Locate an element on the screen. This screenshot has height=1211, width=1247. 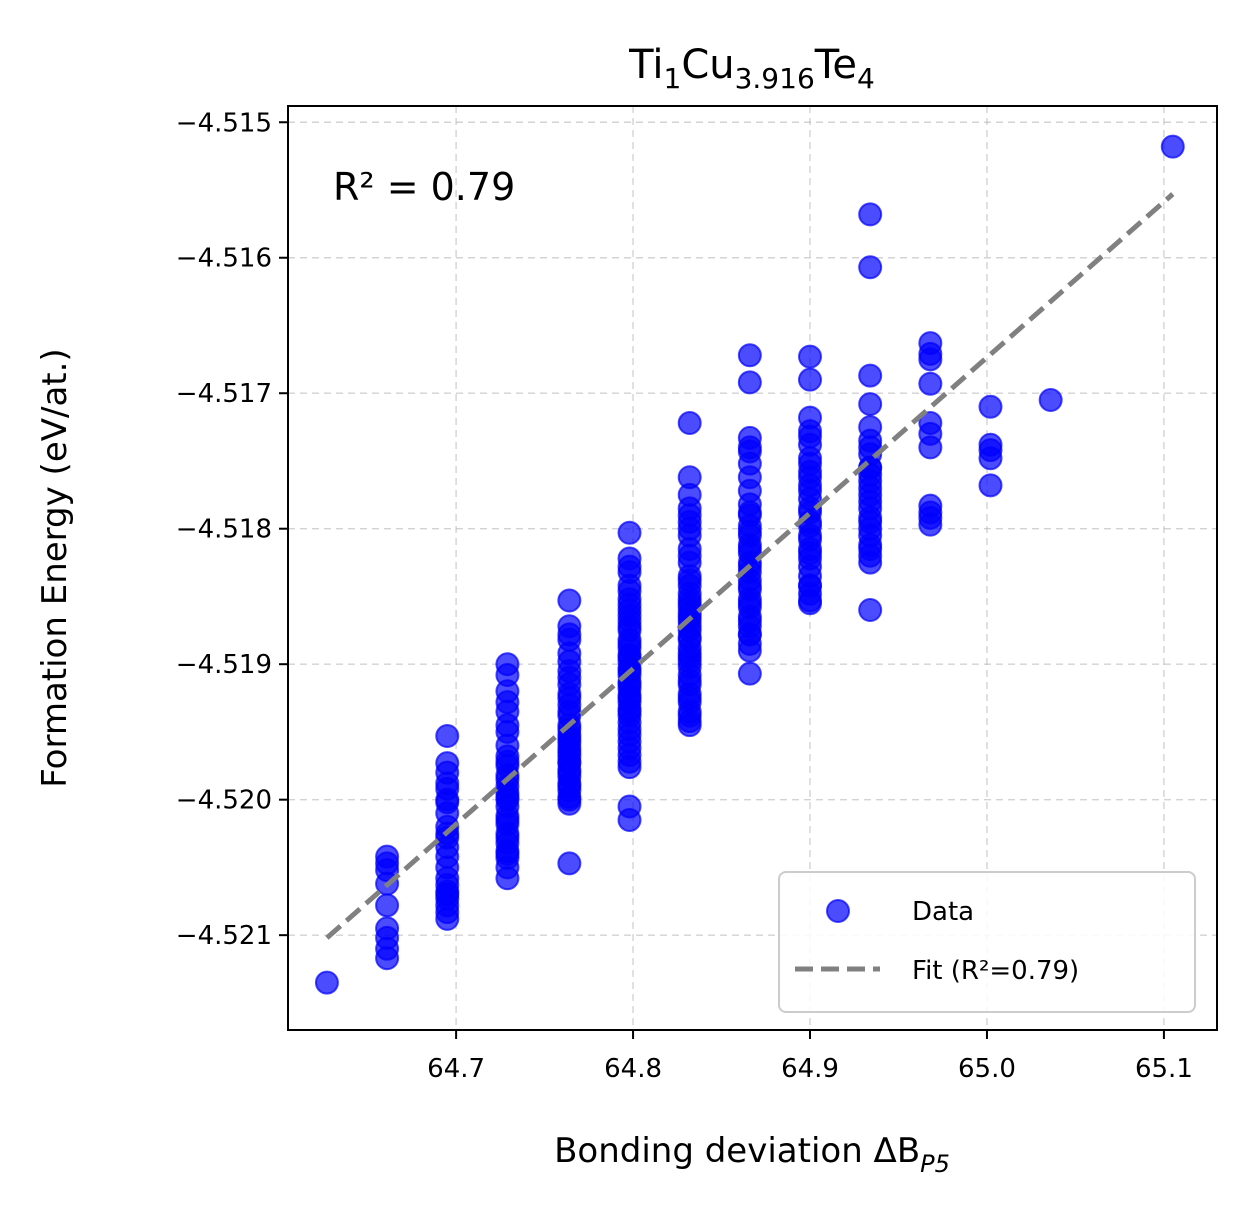
x-tick-label: 64.8 is located at coordinates (633, 1069).